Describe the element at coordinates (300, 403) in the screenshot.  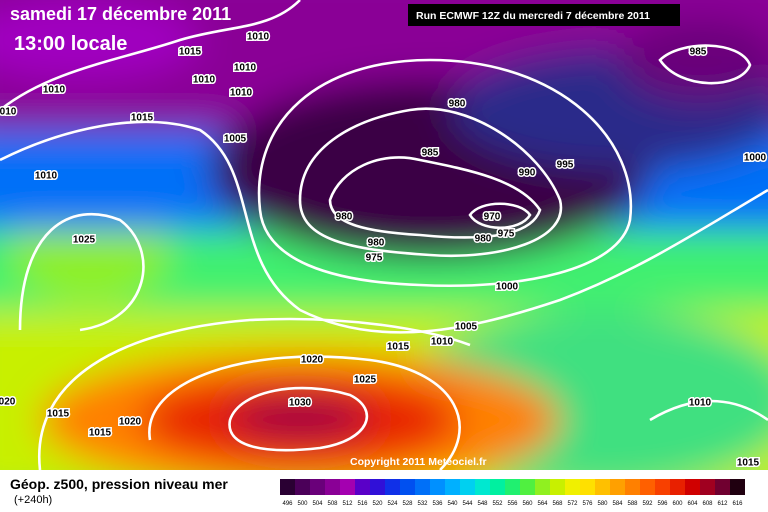
I see `isobar-label: 1030` at that location.